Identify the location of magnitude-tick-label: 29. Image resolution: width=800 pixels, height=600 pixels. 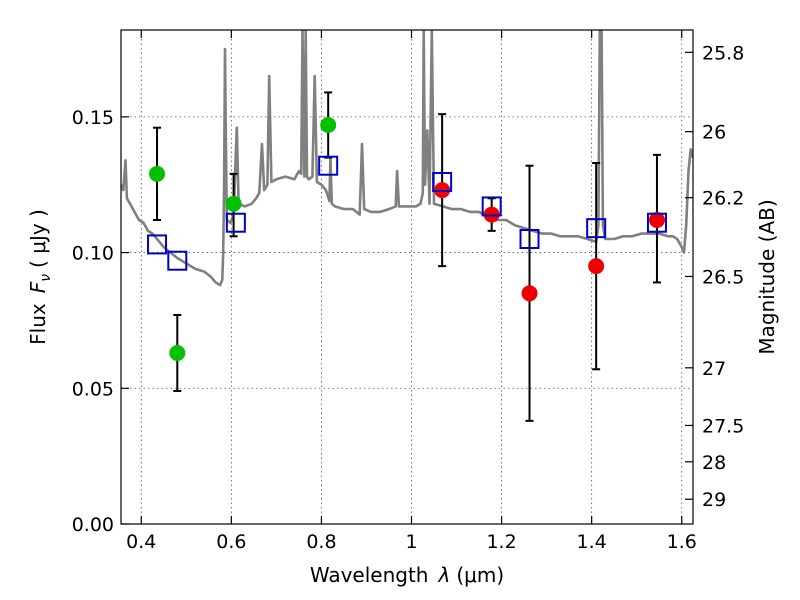
(714, 500).